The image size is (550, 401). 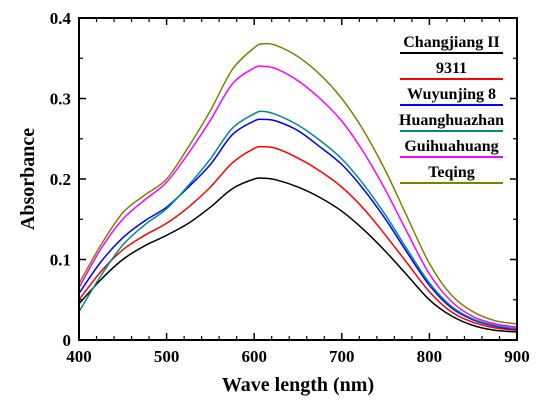 I want to click on x-tick-label: 600, so click(x=254, y=356).